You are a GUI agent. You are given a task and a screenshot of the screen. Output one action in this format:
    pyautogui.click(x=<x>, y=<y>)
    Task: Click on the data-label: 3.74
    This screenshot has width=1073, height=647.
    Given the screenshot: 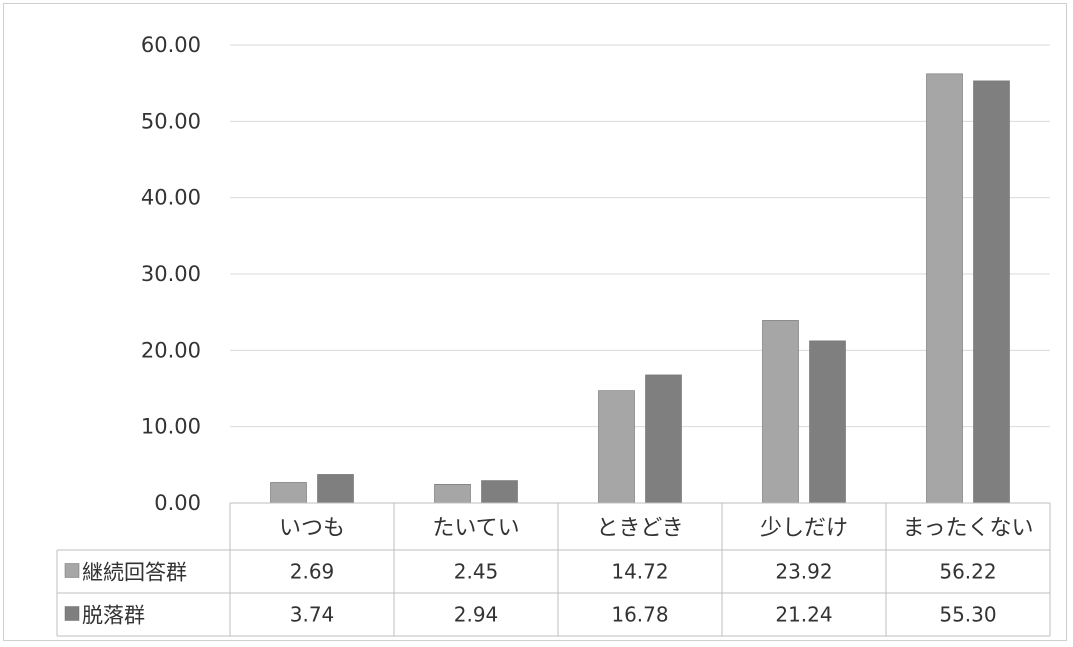 What is the action you would take?
    pyautogui.click(x=312, y=615)
    